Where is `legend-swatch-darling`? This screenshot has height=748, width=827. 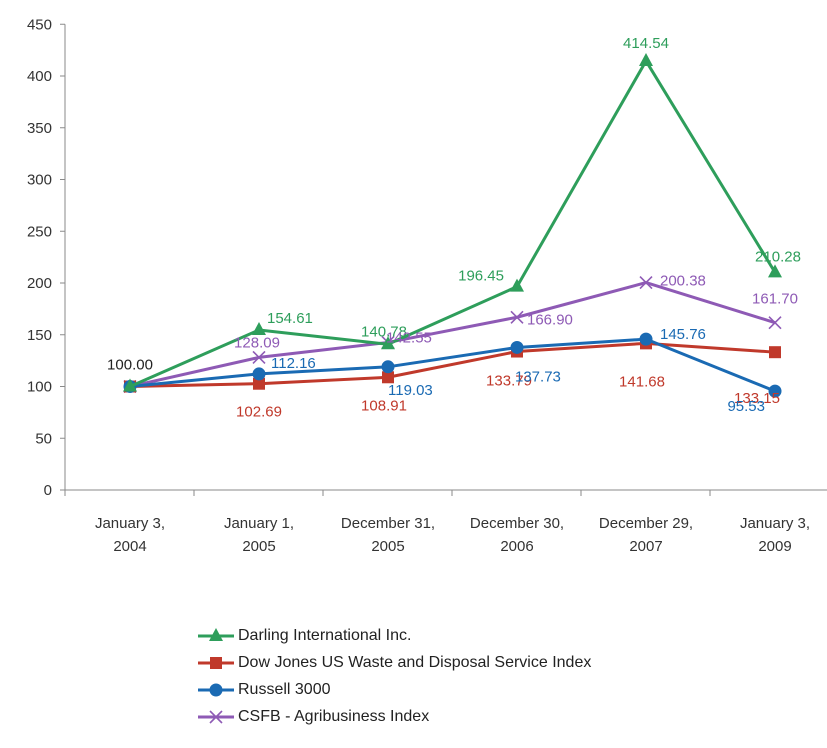 legend-swatch-darling is located at coordinates (216, 634).